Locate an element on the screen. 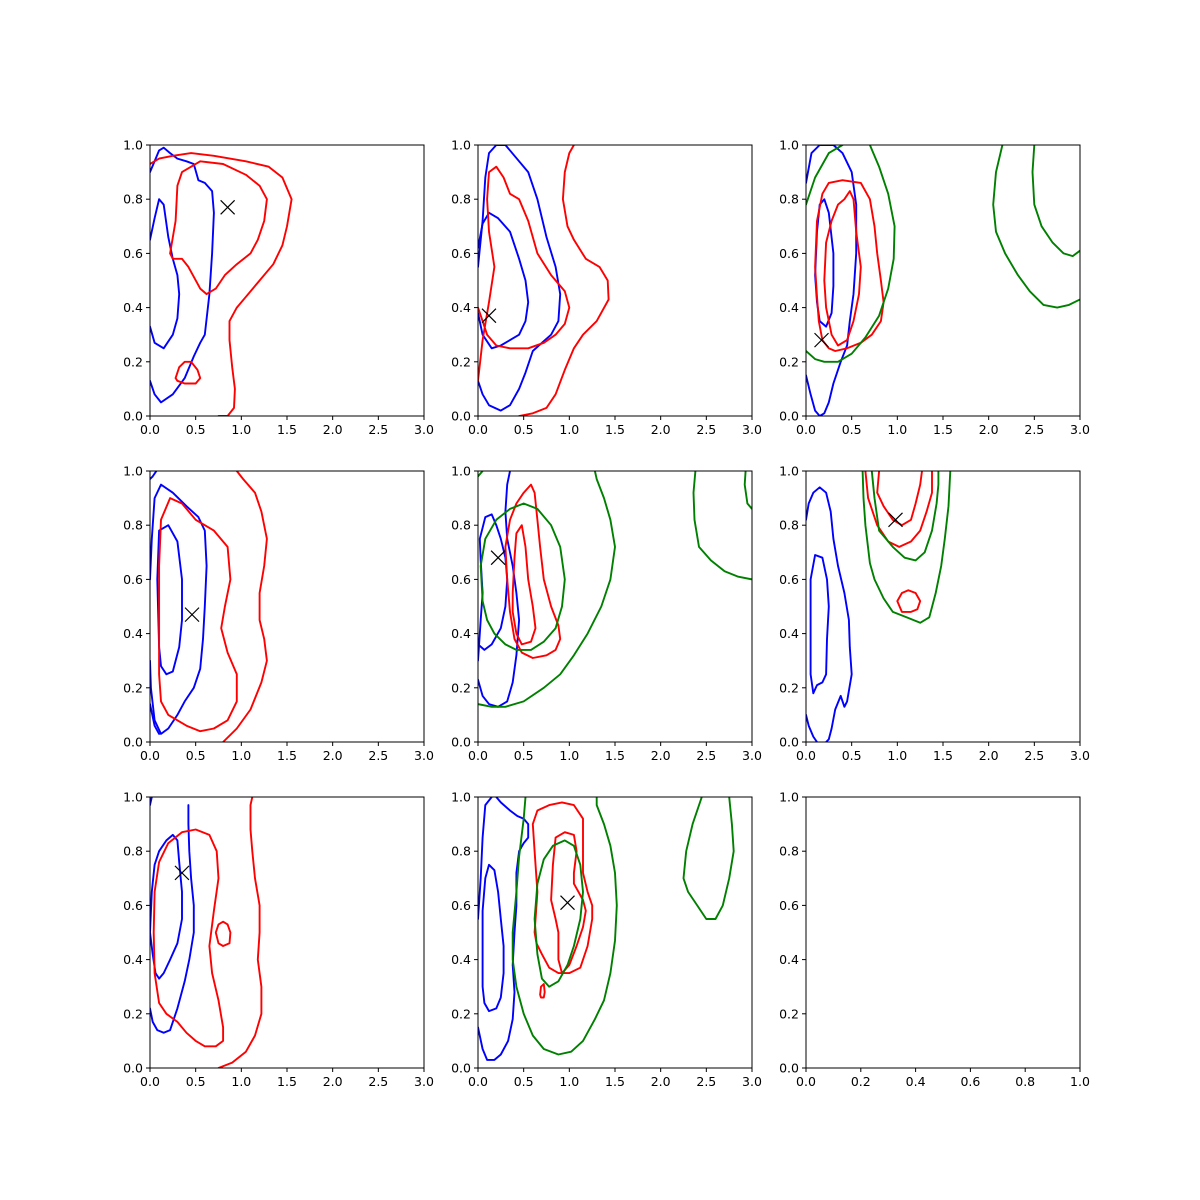 The height and width of the screenshot is (1200, 1200). x-tick-label: 0.4 is located at coordinates (916, 1081).